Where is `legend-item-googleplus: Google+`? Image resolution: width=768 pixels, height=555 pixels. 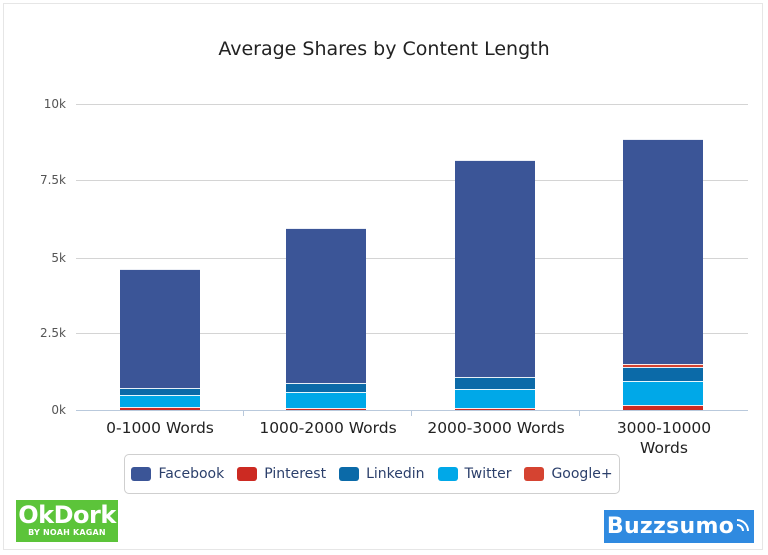
legend-item-googleplus: Google+ is located at coordinates (568, 474).